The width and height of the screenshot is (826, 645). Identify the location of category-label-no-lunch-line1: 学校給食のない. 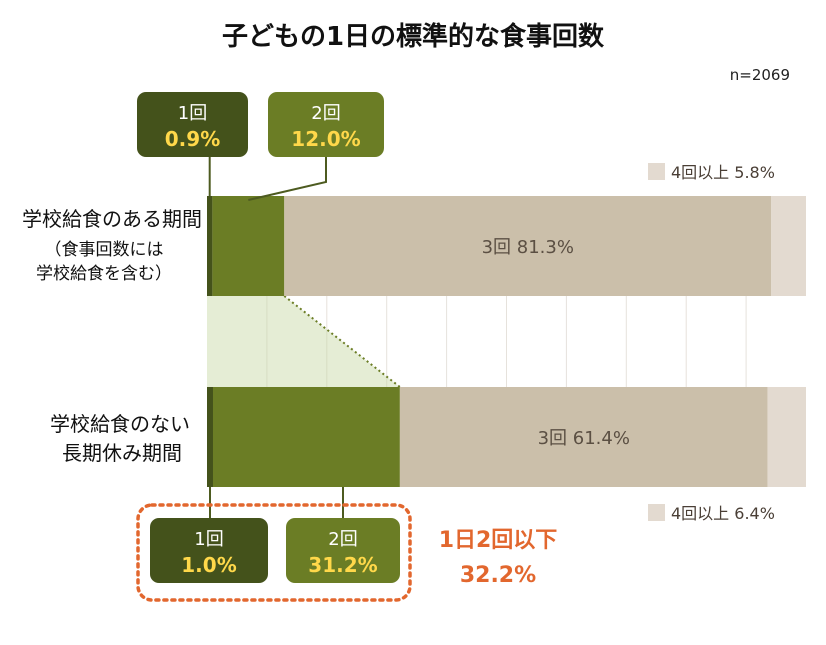
(120, 424).